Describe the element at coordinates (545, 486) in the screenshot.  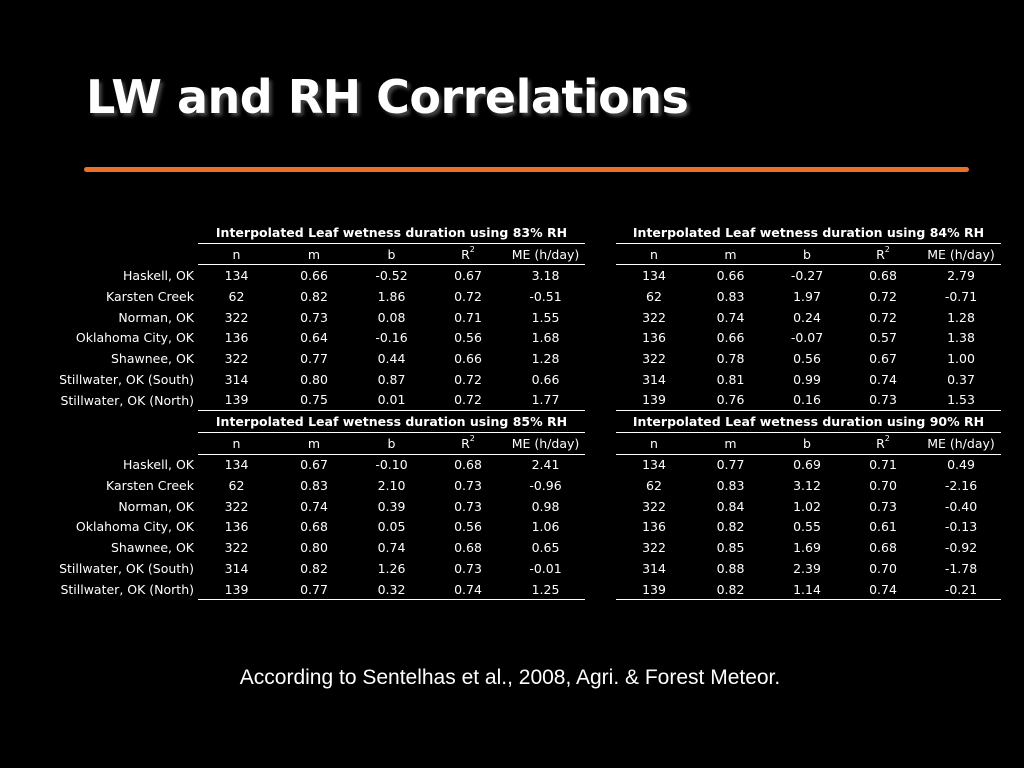
I see `cell-me: -0.96` at that location.